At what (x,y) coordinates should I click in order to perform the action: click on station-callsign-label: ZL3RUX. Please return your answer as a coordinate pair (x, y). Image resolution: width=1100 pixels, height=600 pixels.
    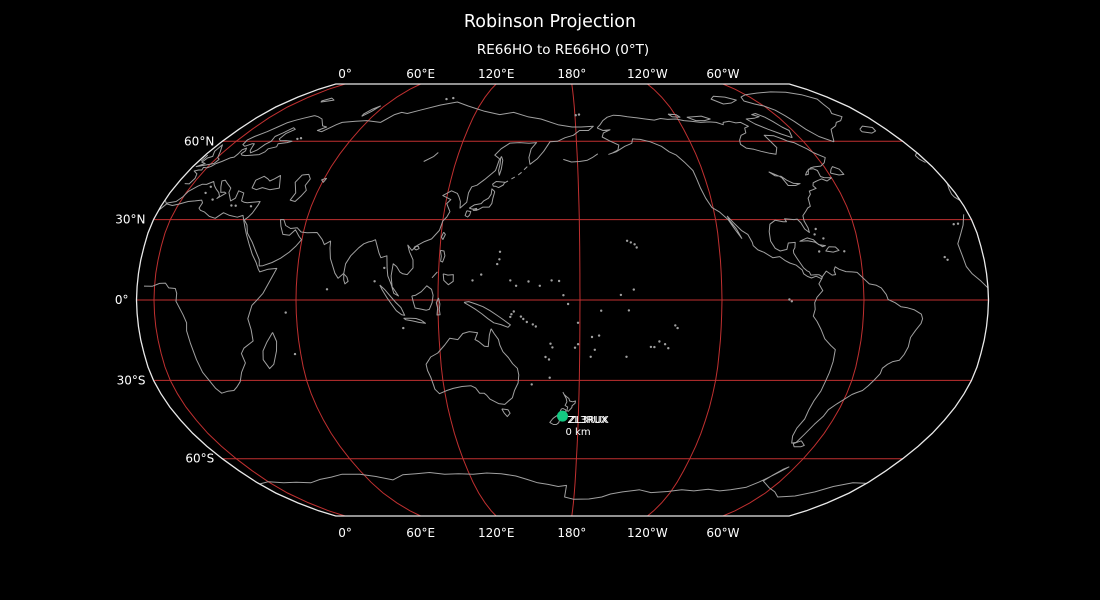
    Looking at the image, I should click on (588, 420).